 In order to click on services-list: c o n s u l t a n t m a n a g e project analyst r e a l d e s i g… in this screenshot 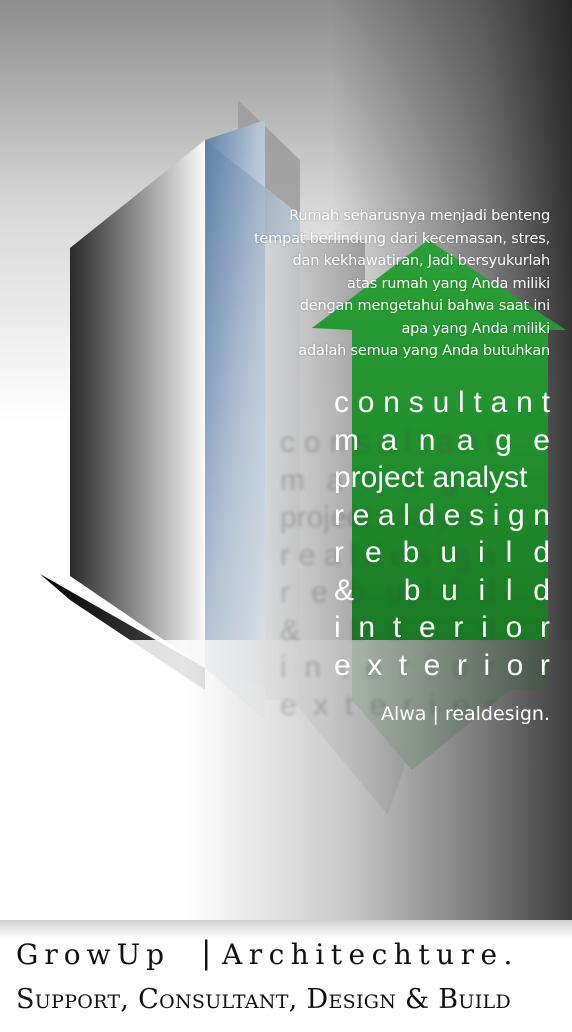, I will do `click(442, 534)`.